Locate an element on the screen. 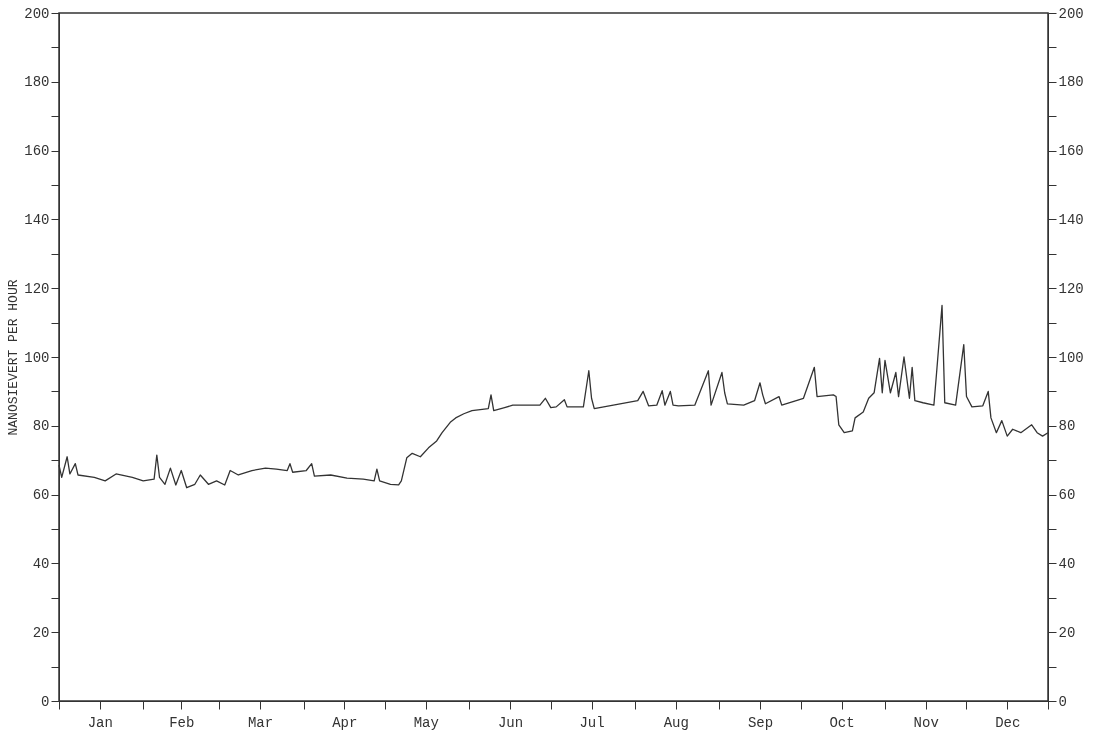 This screenshot has height=748, width=1104. y2-tick-label: 60 is located at coordinates (1067, 495).